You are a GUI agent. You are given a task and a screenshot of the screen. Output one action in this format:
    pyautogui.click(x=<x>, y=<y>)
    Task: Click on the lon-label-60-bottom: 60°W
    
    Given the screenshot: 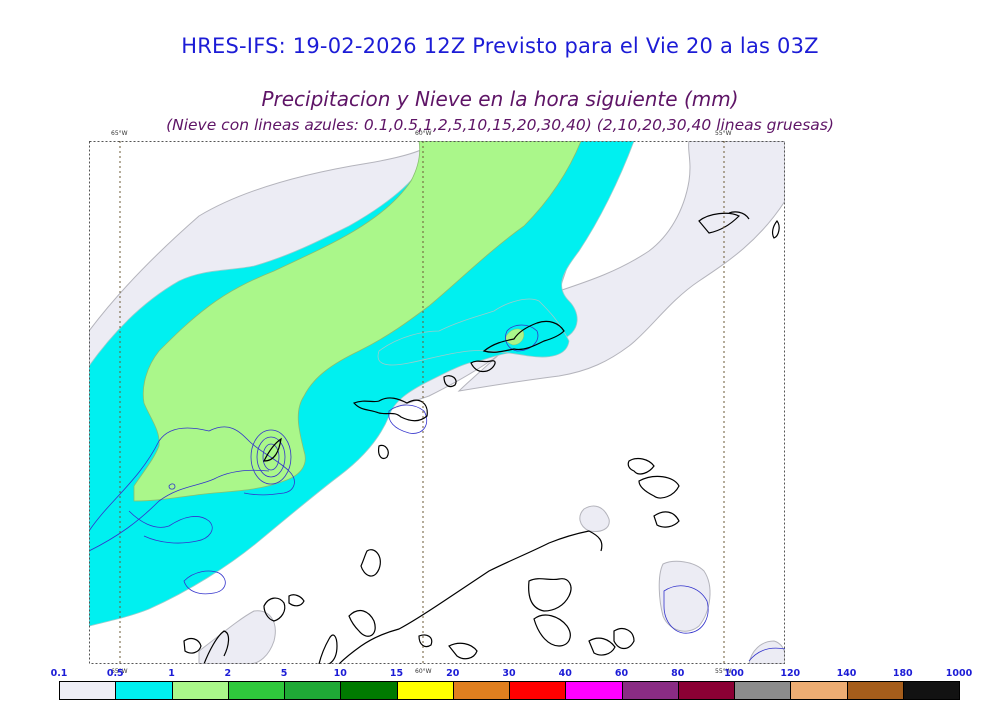 What is the action you would take?
    pyautogui.click(x=423, y=671)
    